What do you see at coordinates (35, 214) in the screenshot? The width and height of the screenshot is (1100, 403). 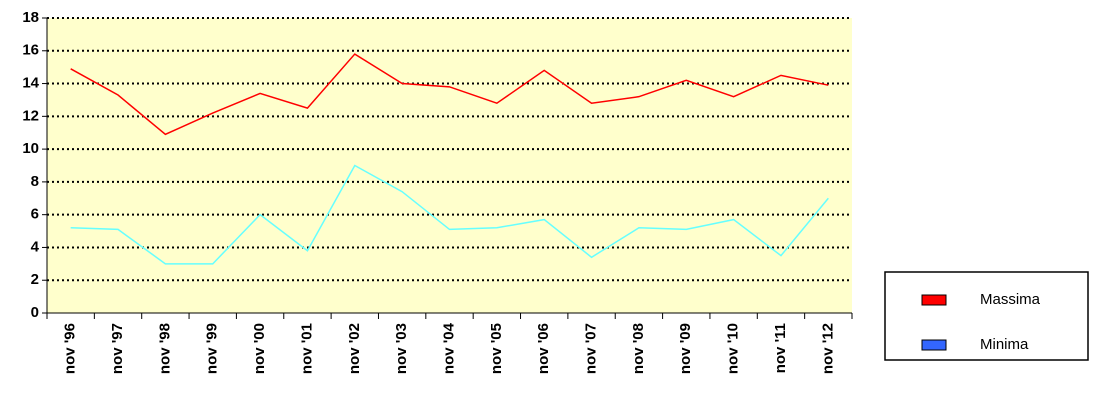 I see `y-tick-label: 6` at bounding box center [35, 214].